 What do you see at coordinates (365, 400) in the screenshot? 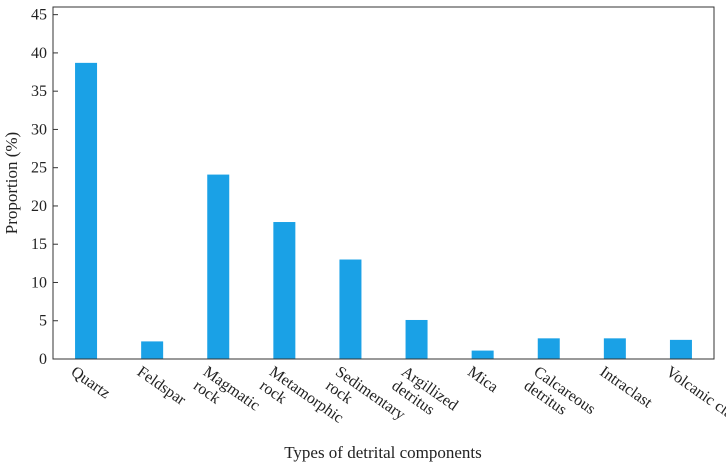
I see `x-tick-label: Sedimentaryrock` at bounding box center [365, 400].